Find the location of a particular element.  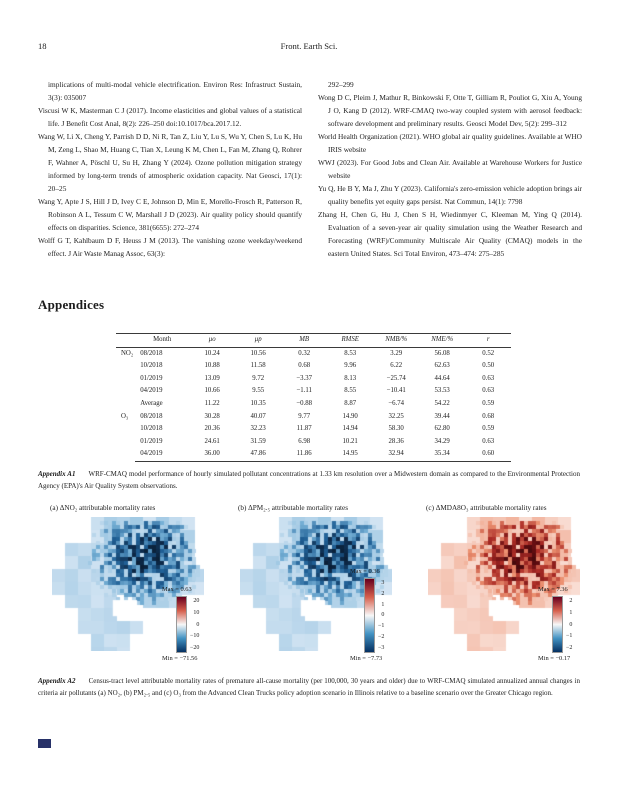

month-cell: 04/2019 is located at coordinates (162, 455).